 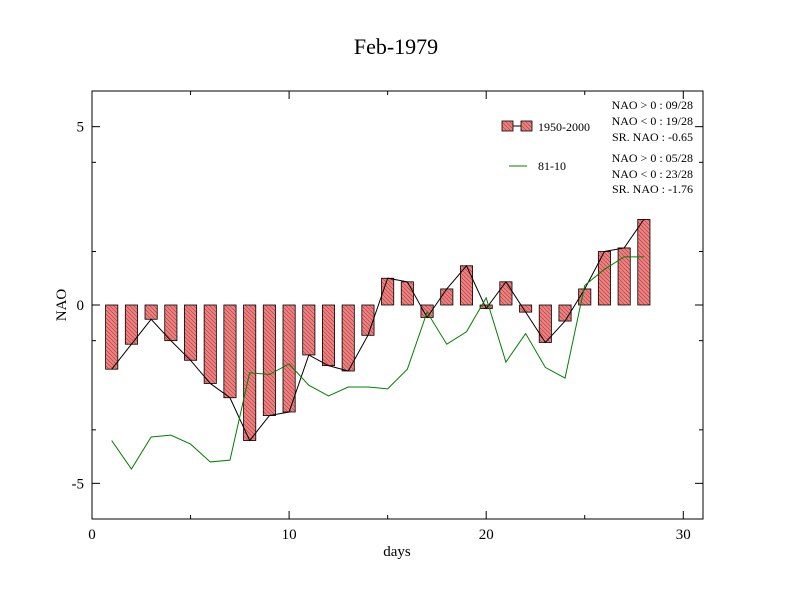 What do you see at coordinates (552, 166) in the screenshot?
I see `legend-label-81-10: 81-10` at bounding box center [552, 166].